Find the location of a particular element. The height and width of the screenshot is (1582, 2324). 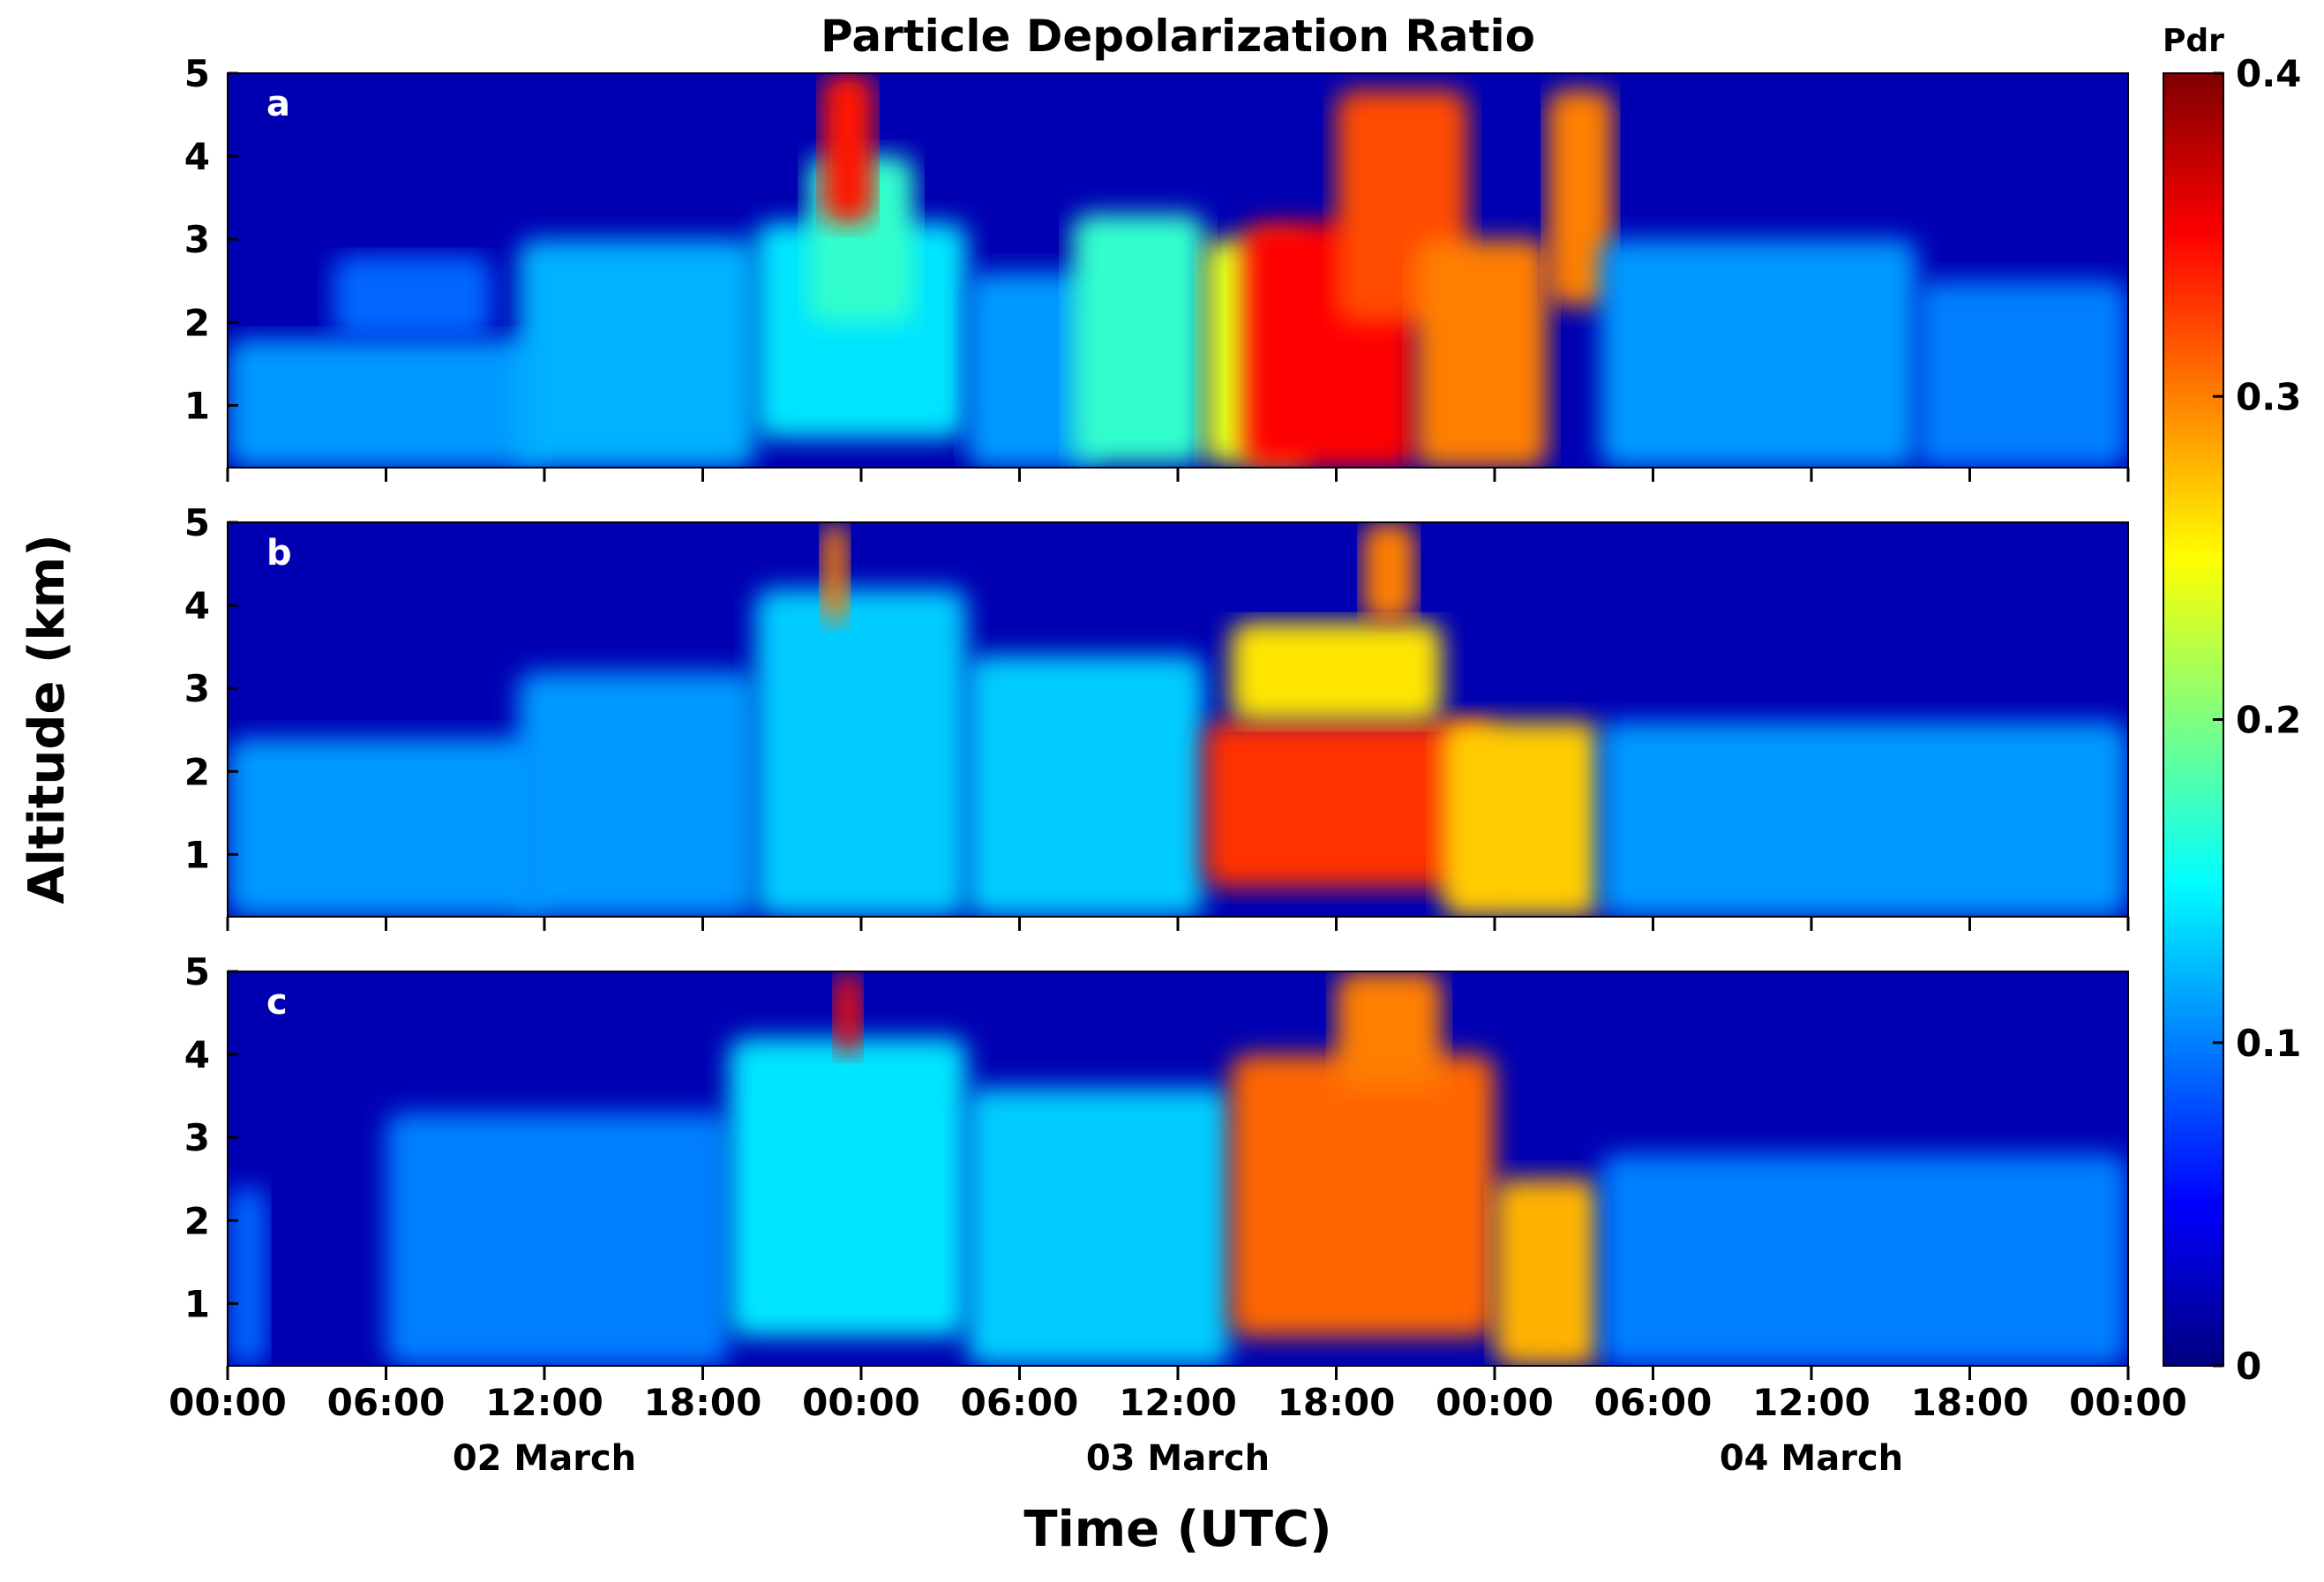

colorbar-tick-label: 0.1 is located at coordinates (2268, 1043).